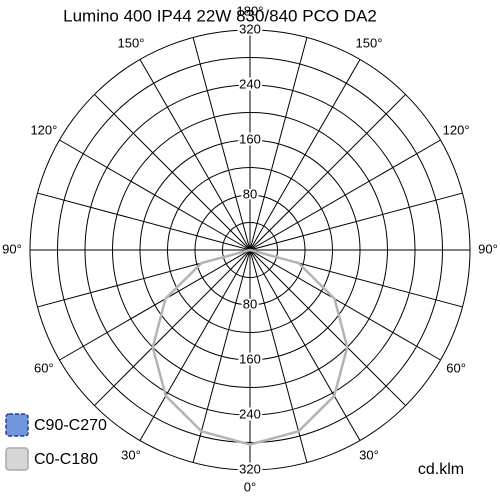 Image resolution: width=500 pixels, height=500 pixels. I want to click on legend-label: C90-C270, so click(70, 425).